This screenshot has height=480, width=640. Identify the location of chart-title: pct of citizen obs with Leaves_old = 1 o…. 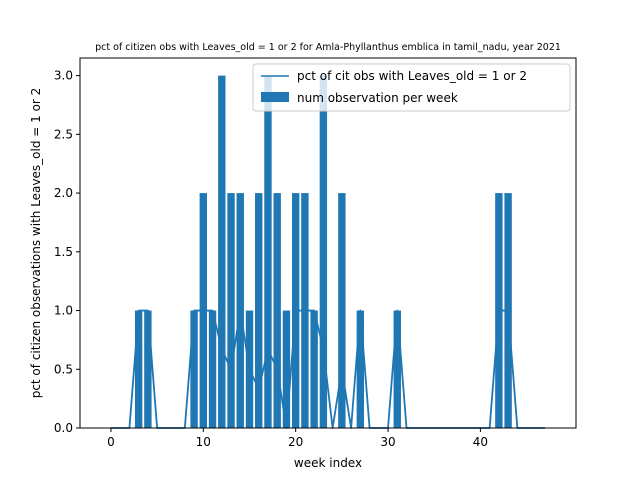
(328, 47).